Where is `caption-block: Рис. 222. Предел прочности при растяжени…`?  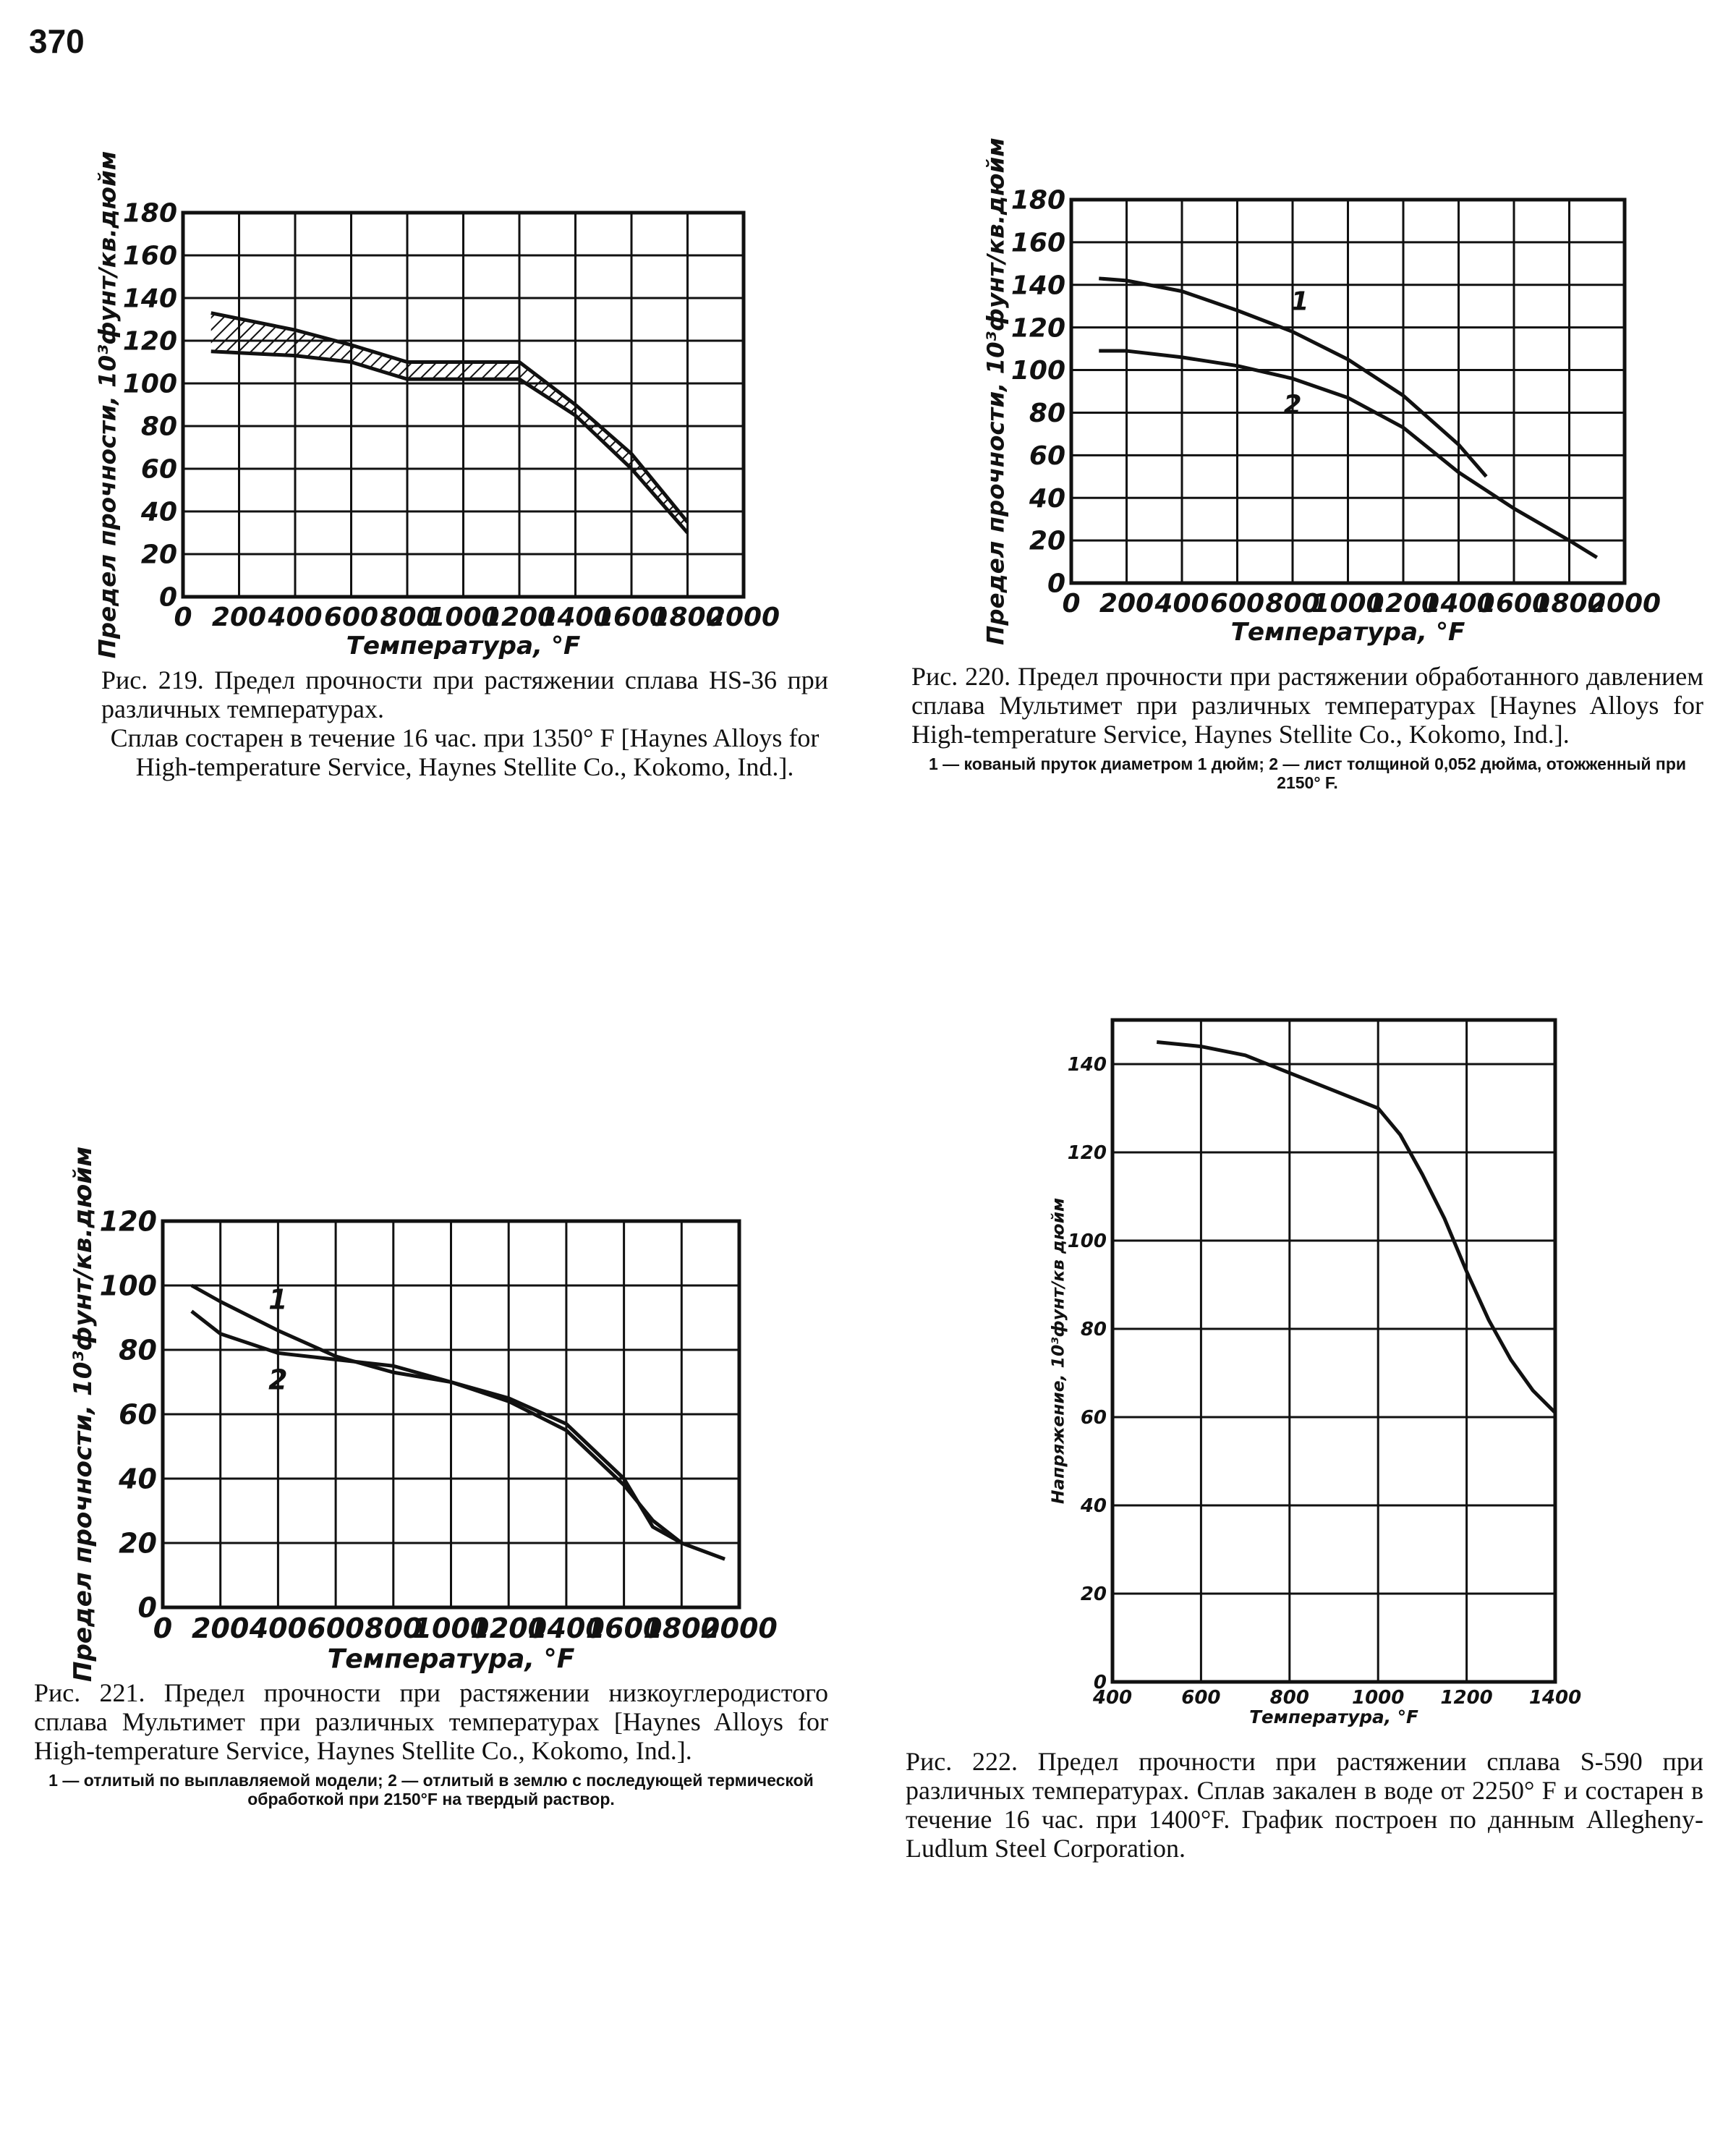
caption-block: Рис. 222. Предел прочности при растяжени… is located at coordinates (1305, 1805).